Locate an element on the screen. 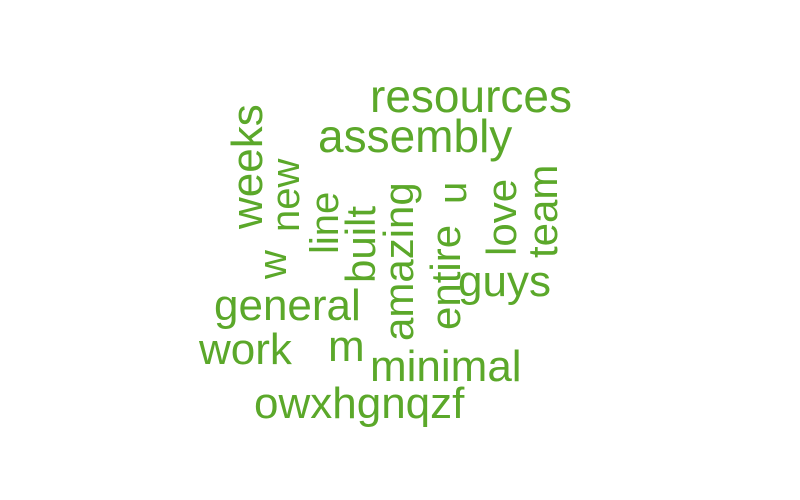 The width and height of the screenshot is (800, 500). word-w: w is located at coordinates (273, 264).